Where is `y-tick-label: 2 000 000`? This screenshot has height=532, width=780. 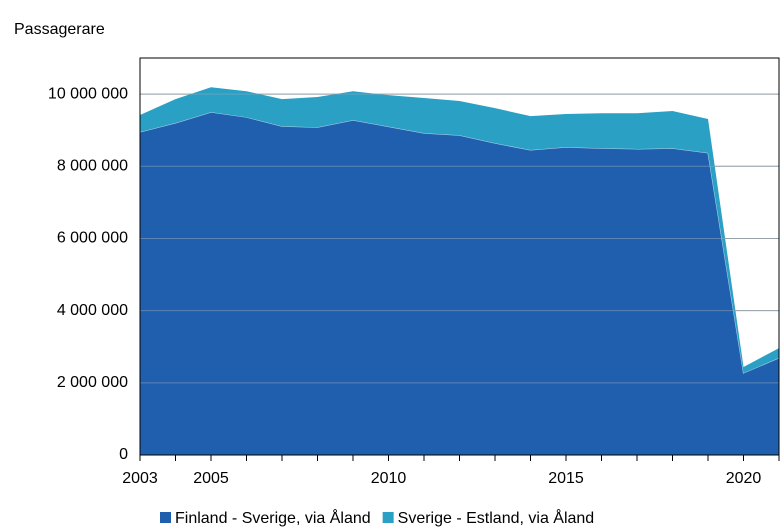
y-tick-label: 2 000 000 is located at coordinates (92, 382).